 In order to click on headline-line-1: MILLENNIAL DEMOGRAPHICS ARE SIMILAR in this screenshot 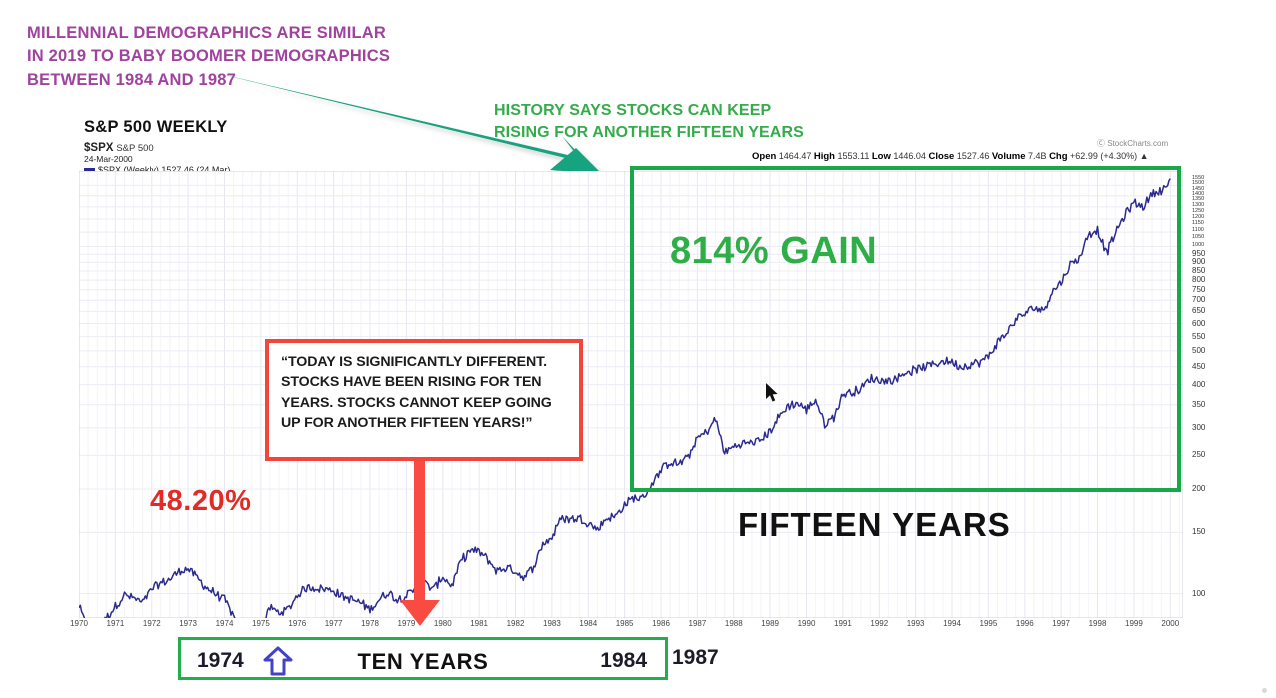, I will do `click(207, 33)`.